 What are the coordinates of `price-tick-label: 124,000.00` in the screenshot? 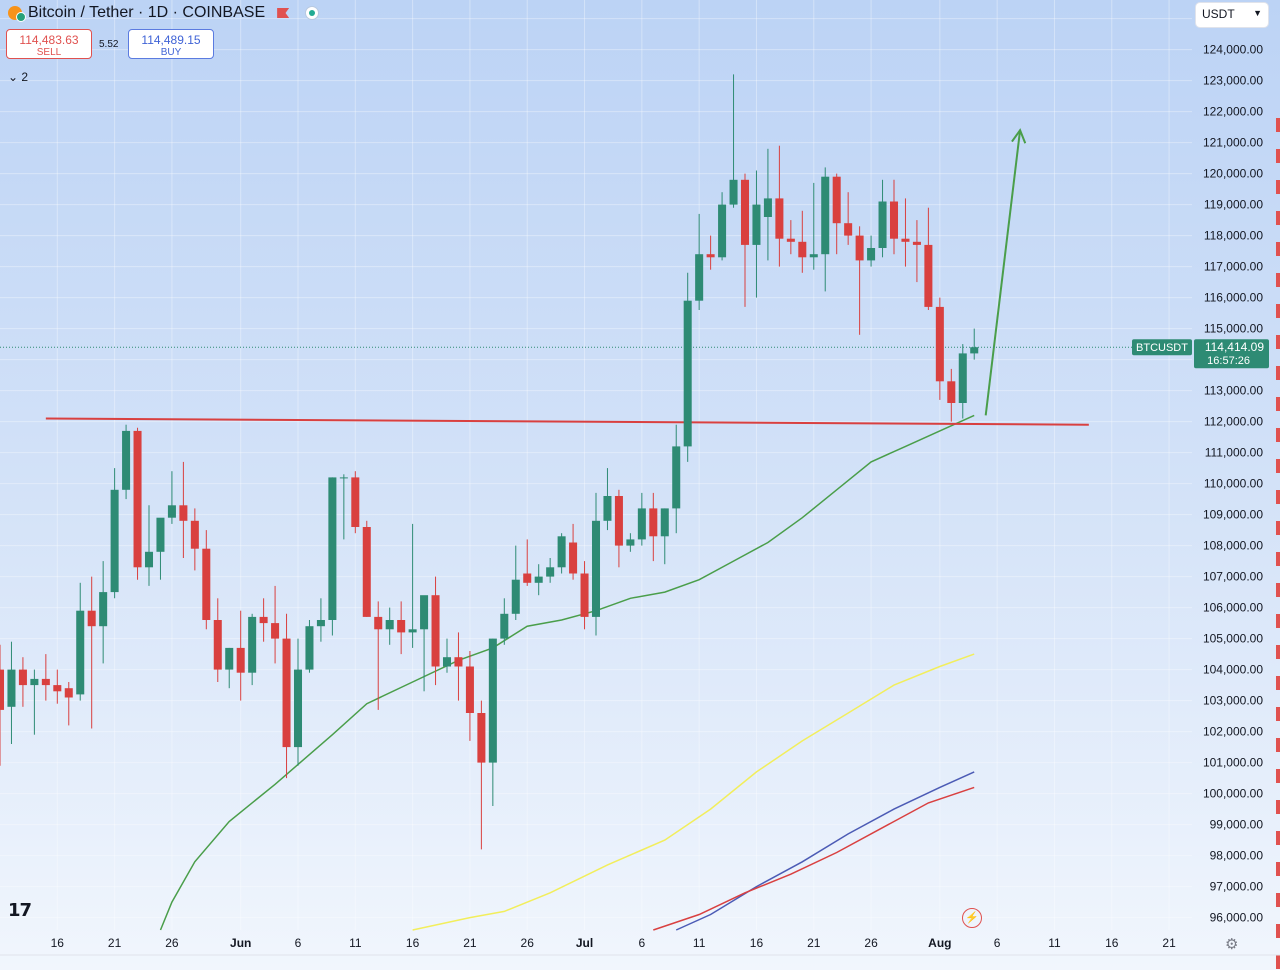 It's located at (1233, 50).